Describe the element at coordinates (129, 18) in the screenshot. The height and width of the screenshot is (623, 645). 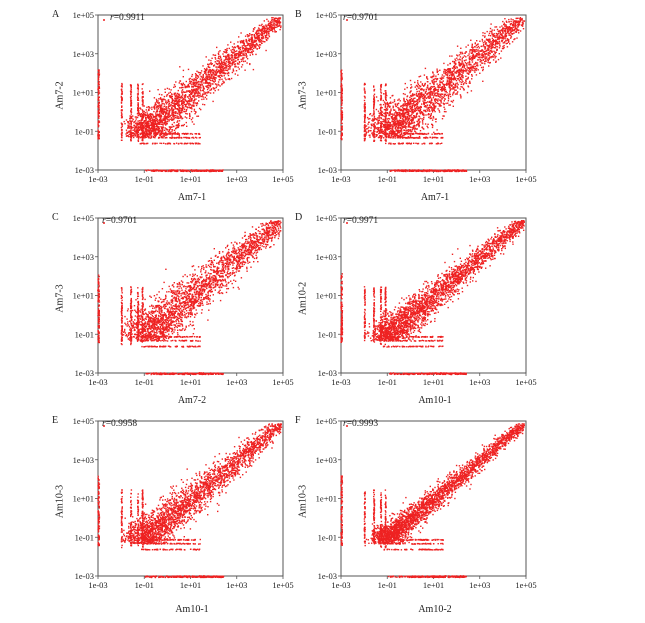
I see `r-value: =0.9911` at that location.